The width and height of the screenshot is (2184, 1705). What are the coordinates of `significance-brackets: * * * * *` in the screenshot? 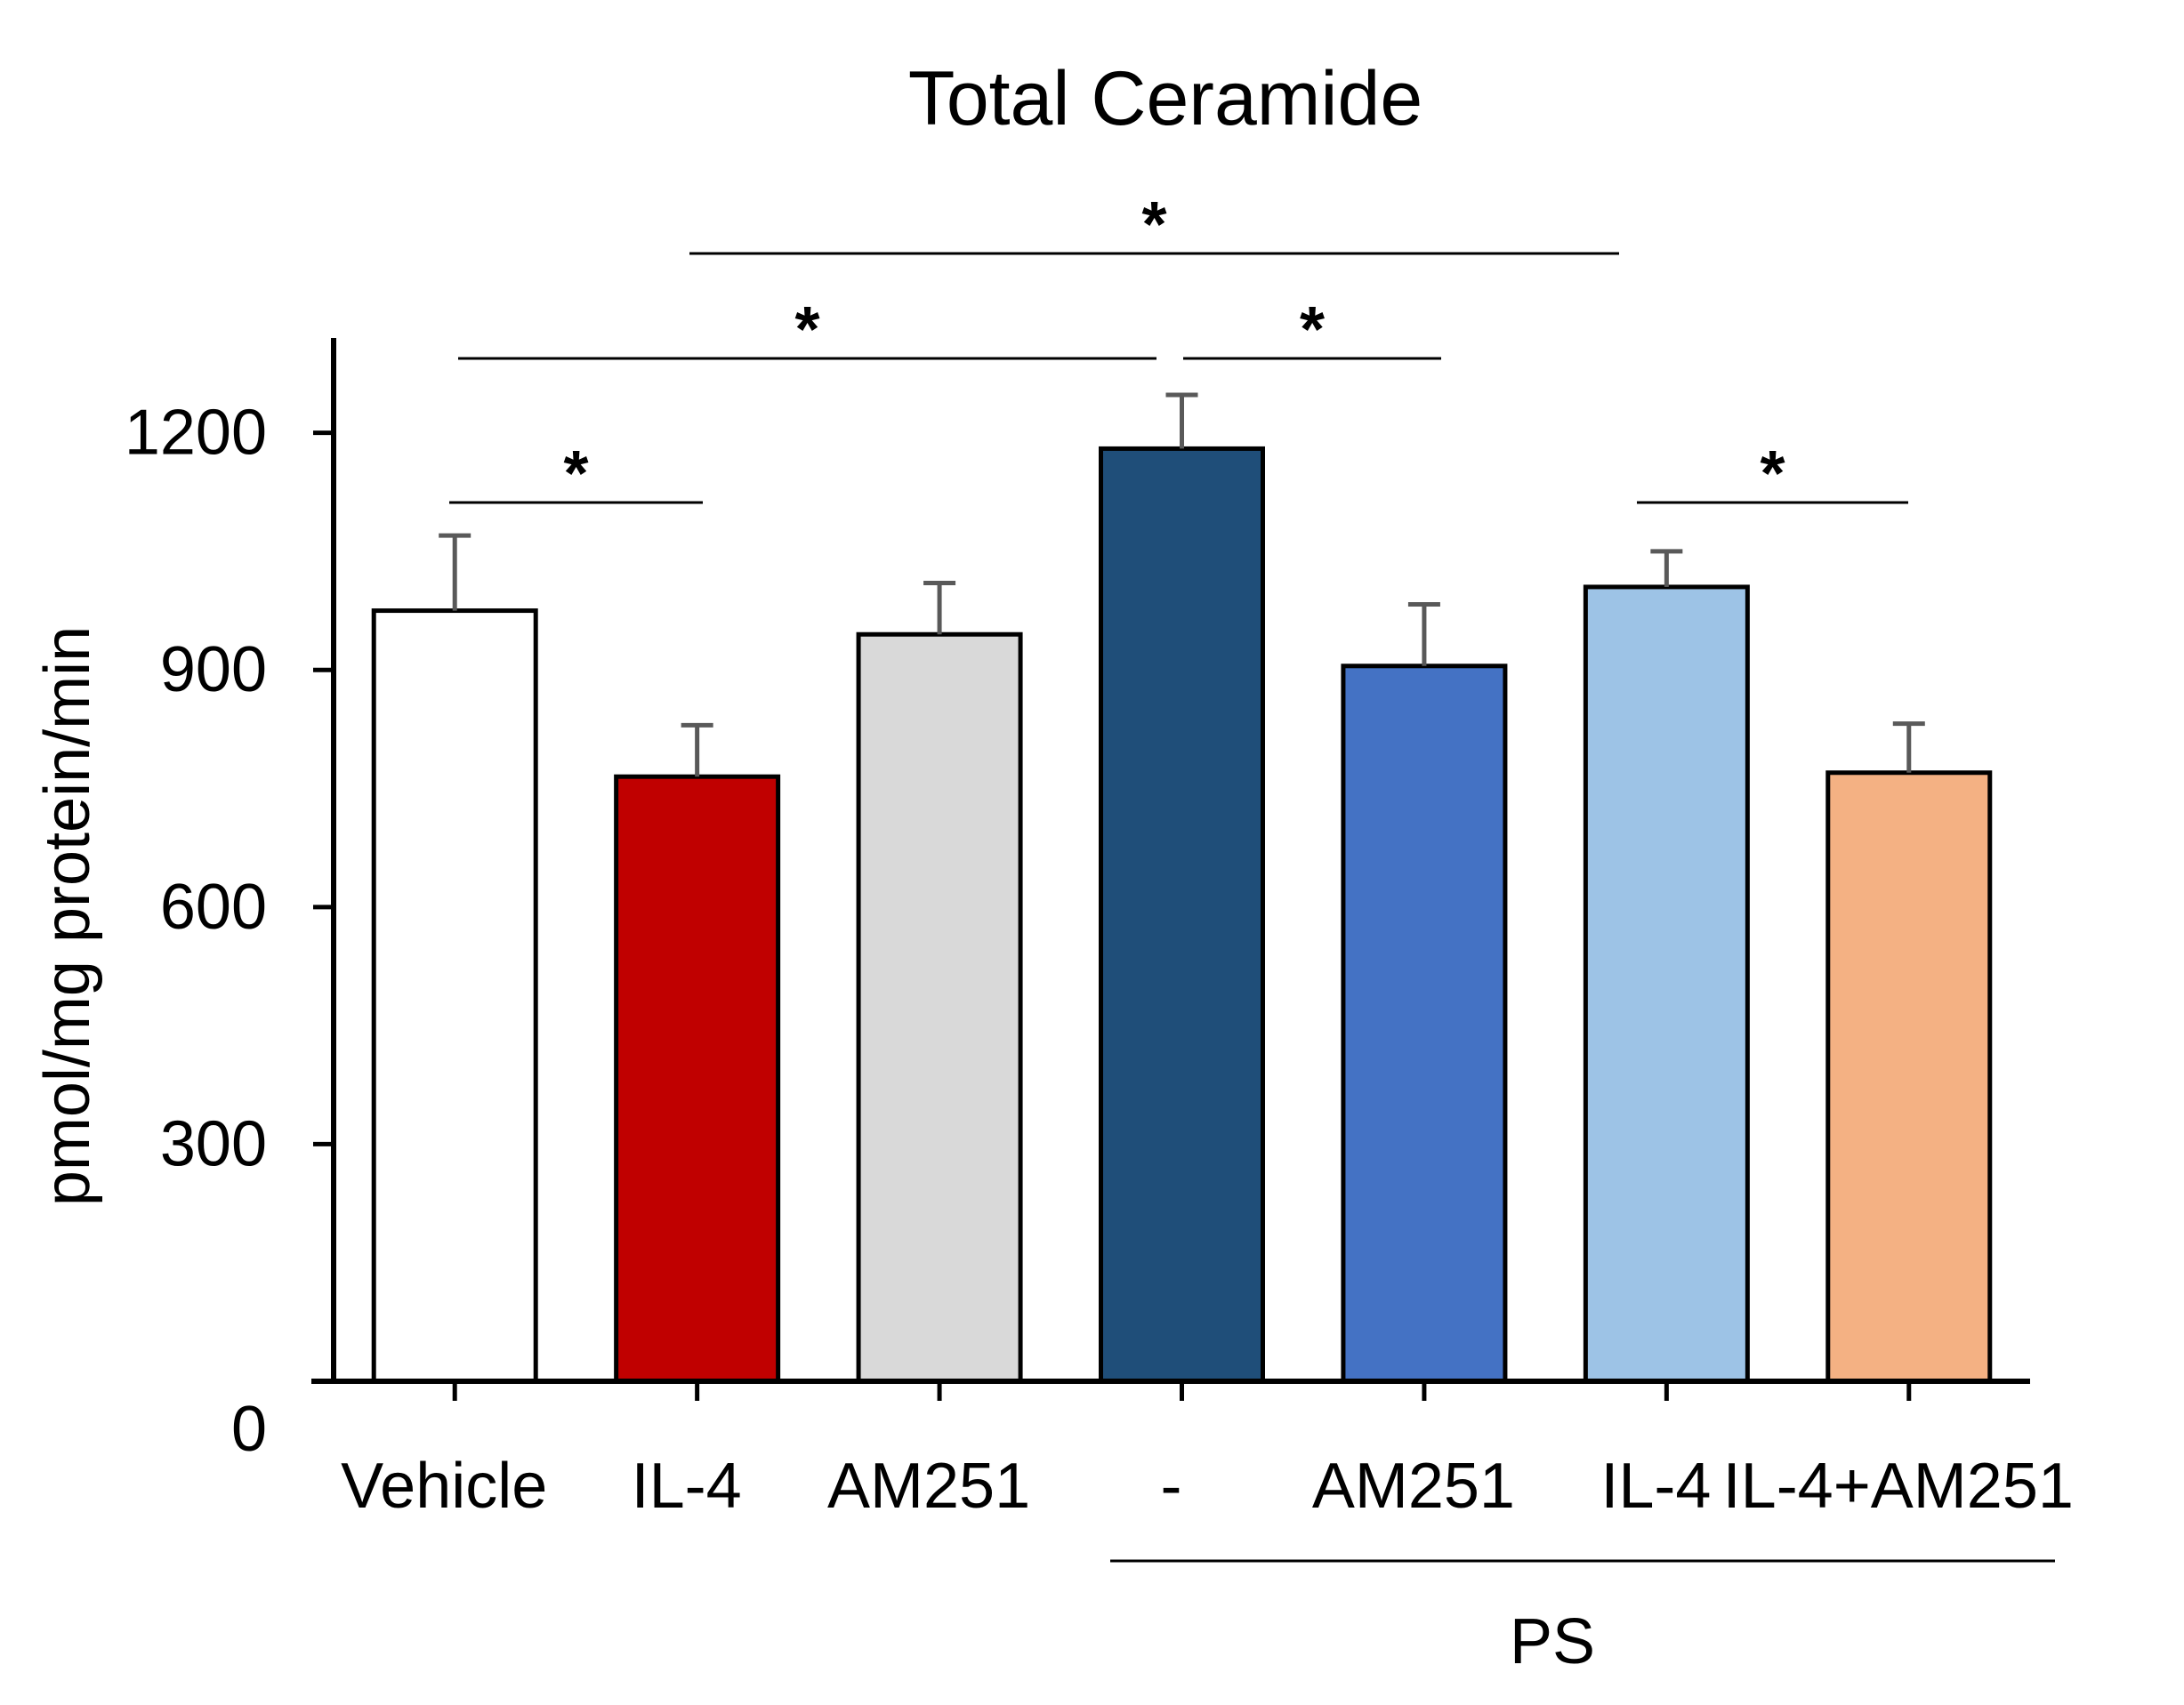 It's located at (1178, 349).